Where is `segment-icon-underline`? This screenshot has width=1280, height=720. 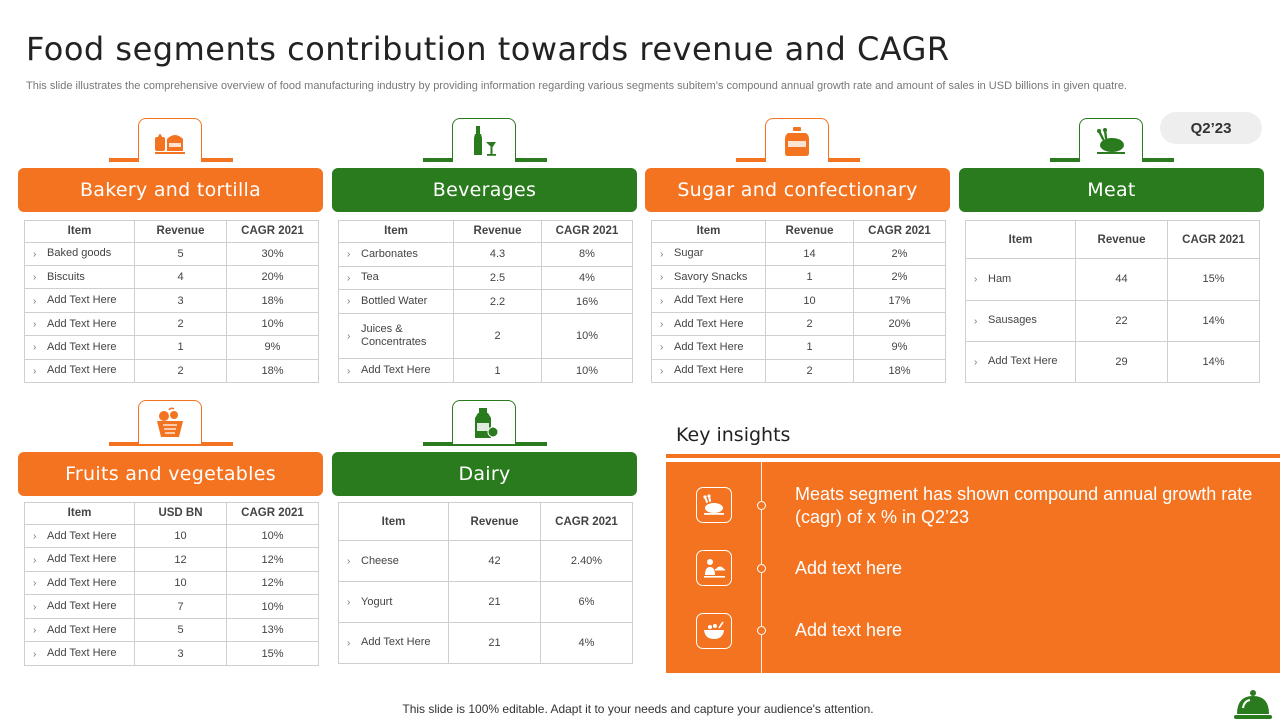
segment-icon-underline is located at coordinates (171, 444).